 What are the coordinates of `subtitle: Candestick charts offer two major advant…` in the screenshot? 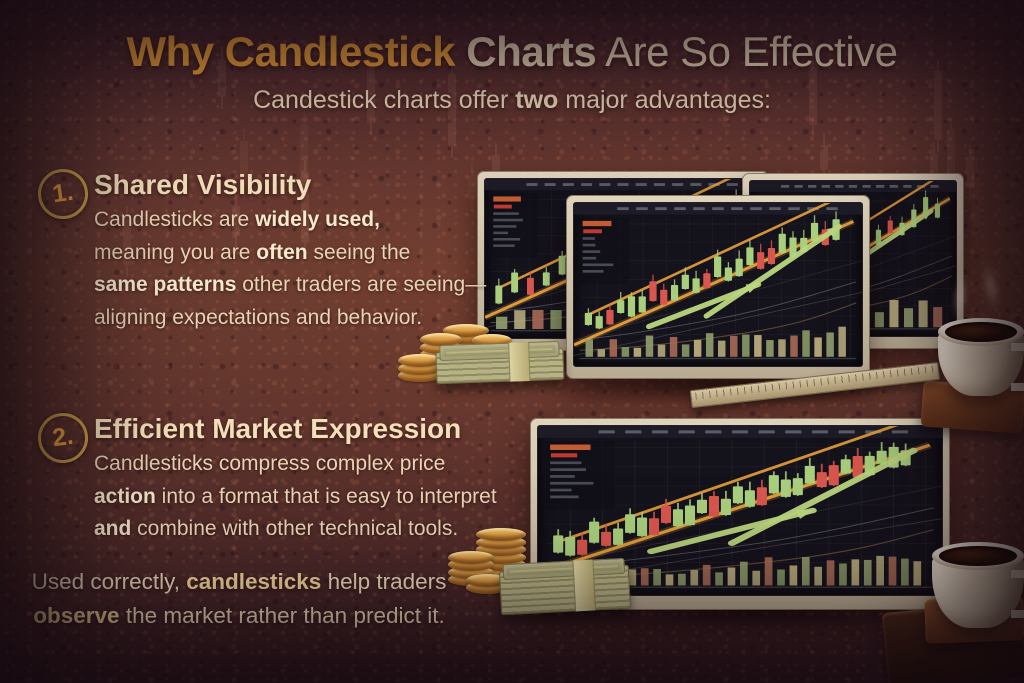 It's located at (512, 100).